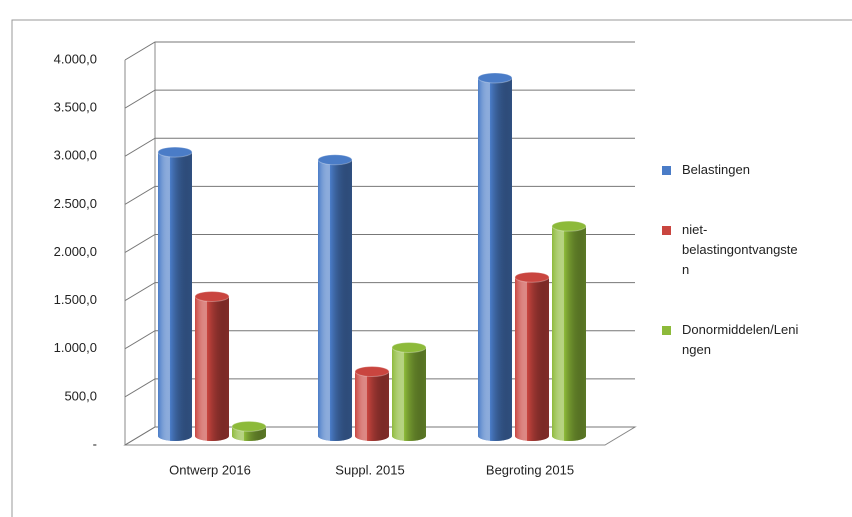 The image size is (852, 517). What do you see at coordinates (75, 299) in the screenshot?
I see `y-tick-label: 1.500,0` at bounding box center [75, 299].